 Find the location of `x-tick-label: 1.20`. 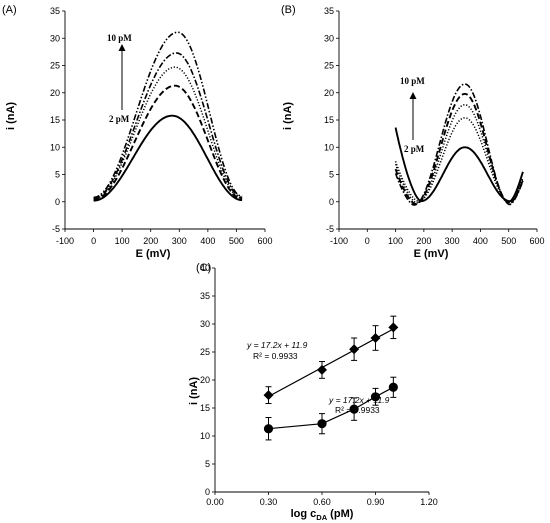

x-tick-label: 1.20 is located at coordinates (429, 502).